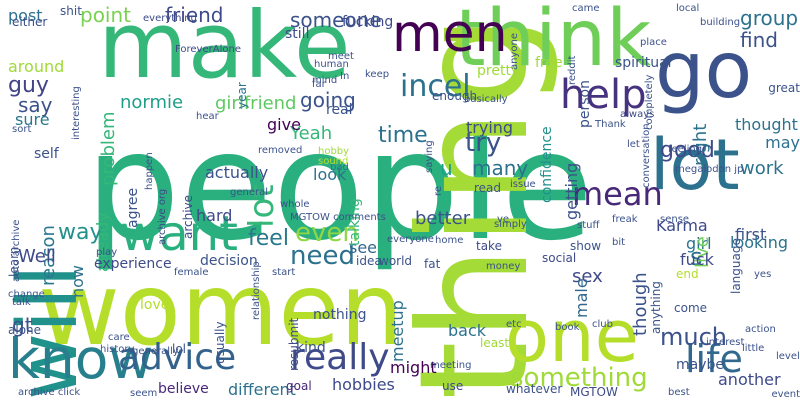 The height and width of the screenshot is (400, 800). I want to click on word-sex: sex, so click(587, 276).